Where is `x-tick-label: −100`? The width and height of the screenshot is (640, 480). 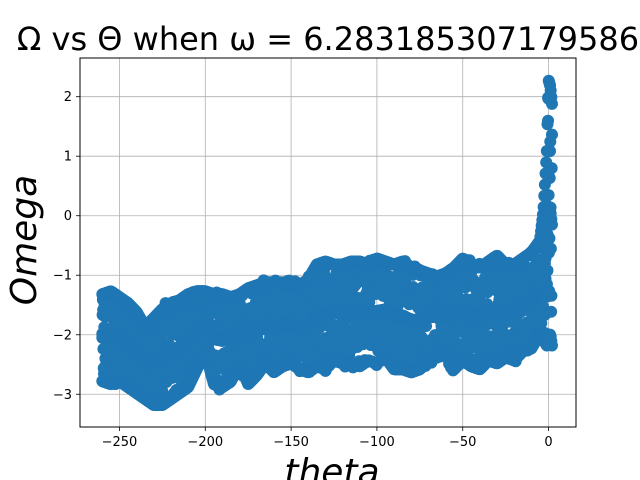
x-tick-label: −100 is located at coordinates (377, 442).